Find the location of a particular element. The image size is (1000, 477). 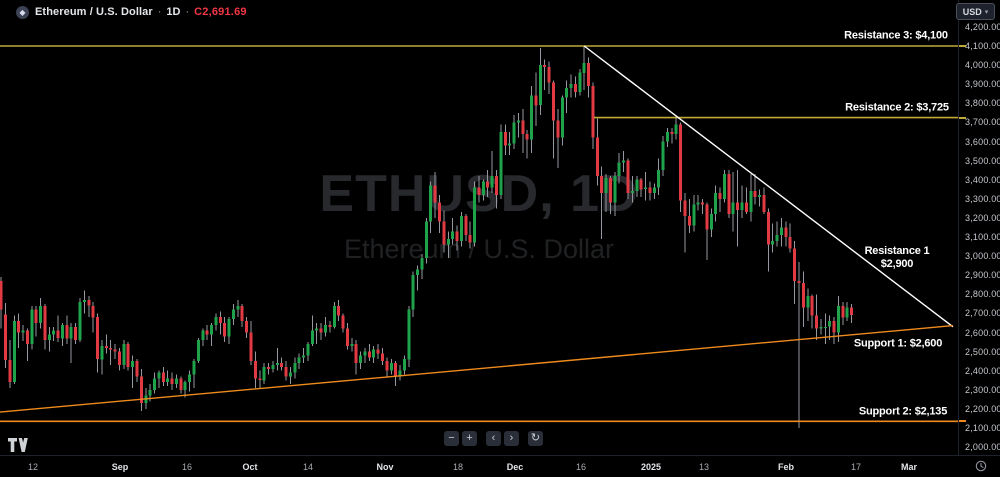

zoom-out-button: − is located at coordinates (451, 438).